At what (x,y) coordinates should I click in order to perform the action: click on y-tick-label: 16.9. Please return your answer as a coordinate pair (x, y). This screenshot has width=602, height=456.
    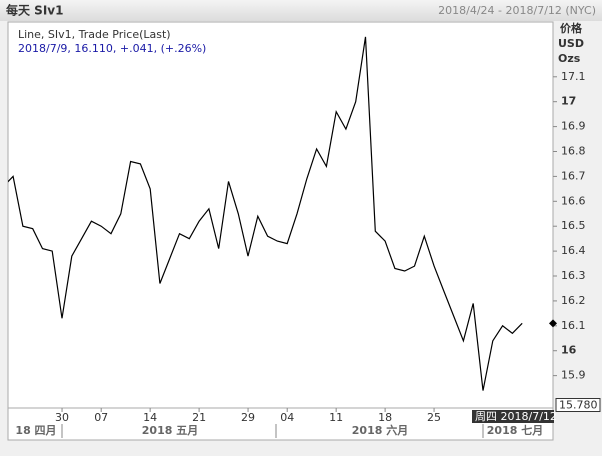
    Looking at the image, I should click on (573, 126).